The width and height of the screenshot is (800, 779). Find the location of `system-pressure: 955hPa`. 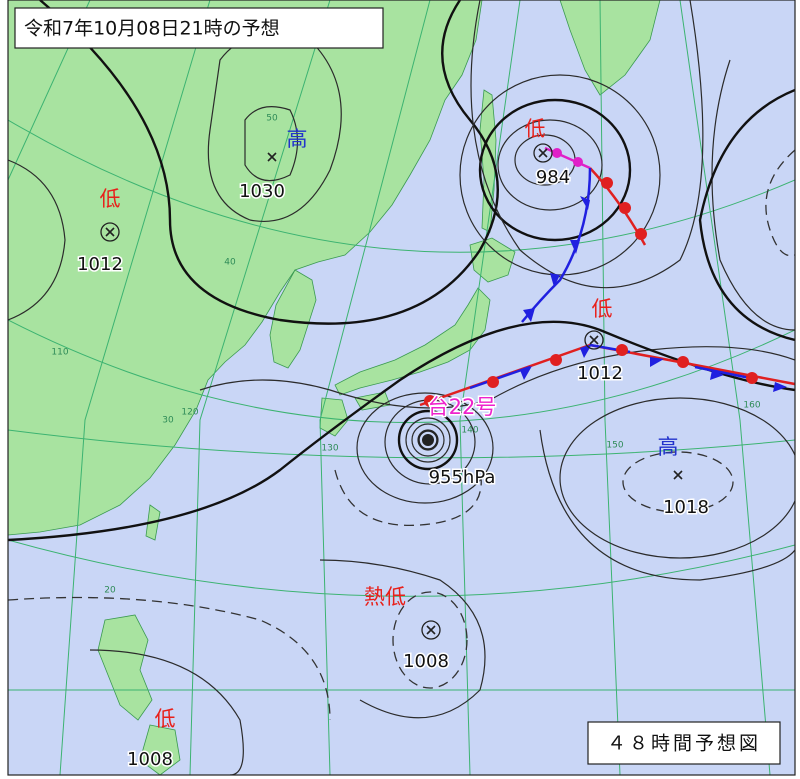

system-pressure: 955hPa is located at coordinates (462, 477).